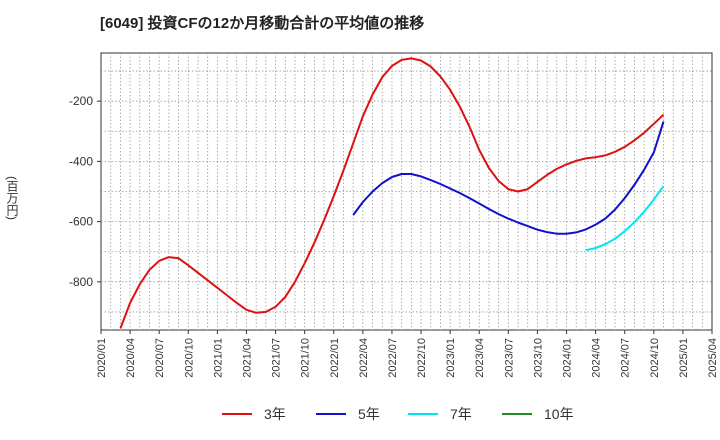 The image size is (720, 440). What do you see at coordinates (81, 161) in the screenshot?
I see `y-tick-label: -400` at bounding box center [81, 161].